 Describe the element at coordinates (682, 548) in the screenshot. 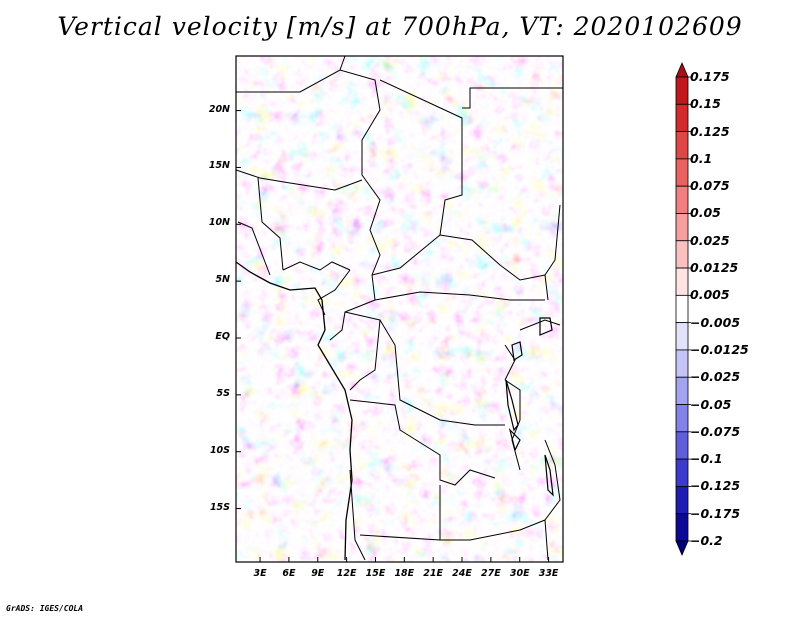

I see `colorbar-min-arrow` at that location.